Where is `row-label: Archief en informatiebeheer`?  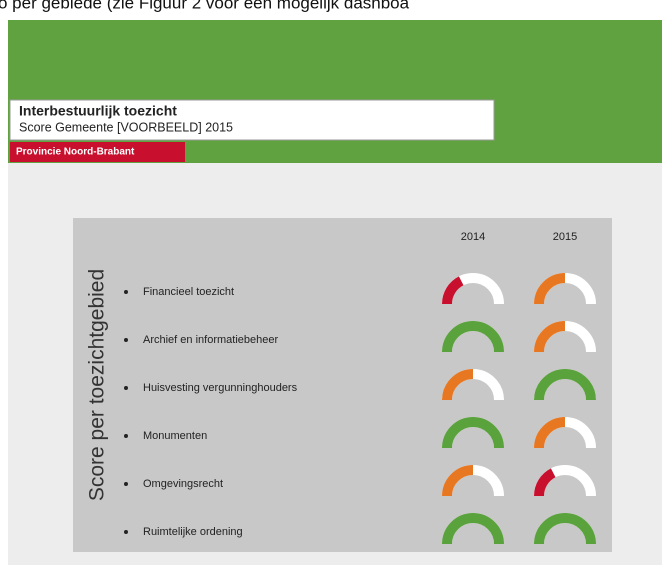 row-label: Archief en informatiebeheer is located at coordinates (210, 340).